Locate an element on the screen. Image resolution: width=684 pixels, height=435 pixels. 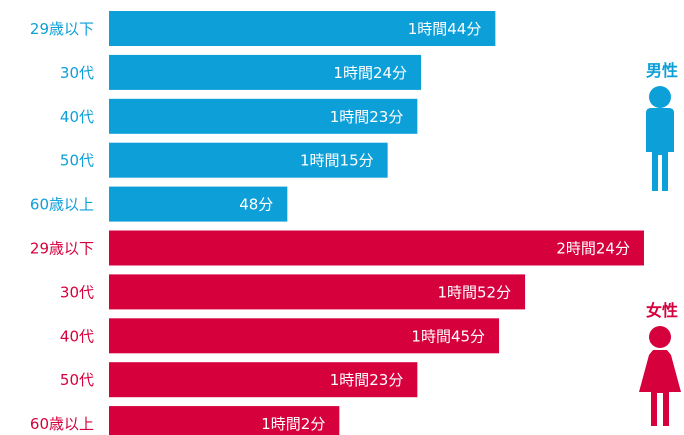
value-label-male-0: 1時間44分 is located at coordinates (445, 29).